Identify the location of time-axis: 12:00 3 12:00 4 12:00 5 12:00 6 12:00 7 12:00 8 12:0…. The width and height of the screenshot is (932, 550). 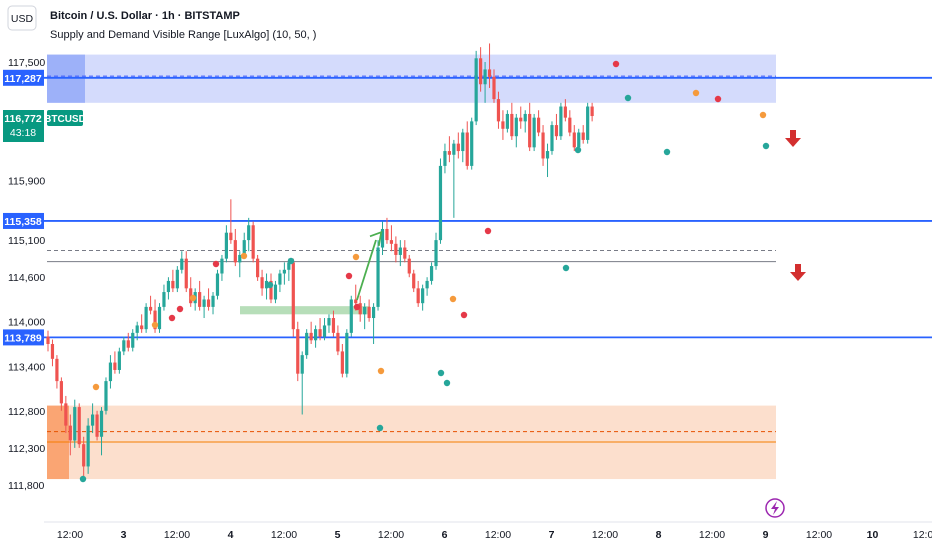
(488, 531).